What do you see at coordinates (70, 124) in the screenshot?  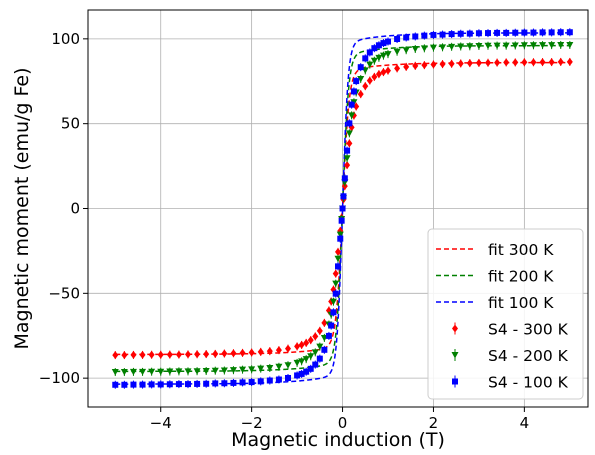 I see `y-tick-label: 50` at bounding box center [70, 124].